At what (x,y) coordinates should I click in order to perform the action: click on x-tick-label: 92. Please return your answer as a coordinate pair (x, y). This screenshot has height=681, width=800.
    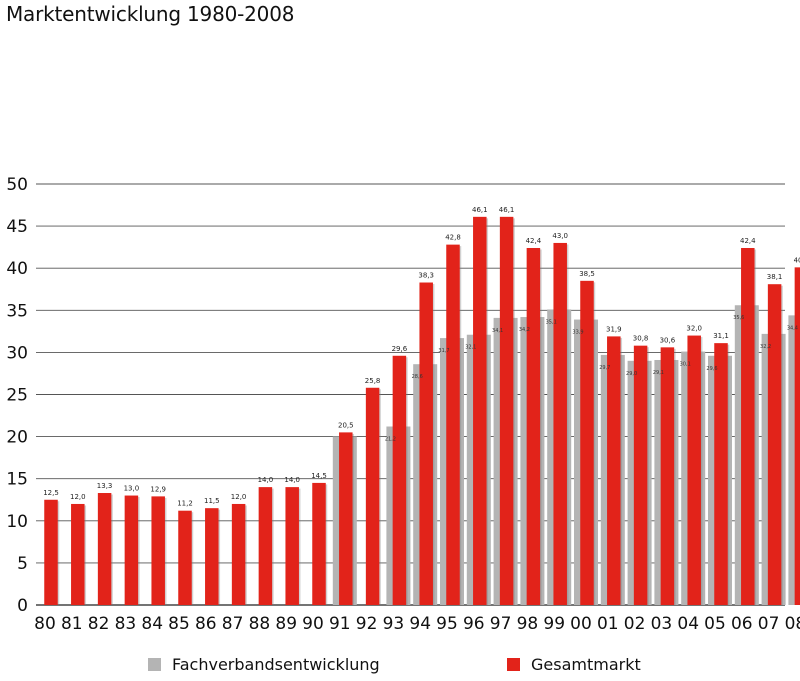
    Looking at the image, I should click on (367, 624).